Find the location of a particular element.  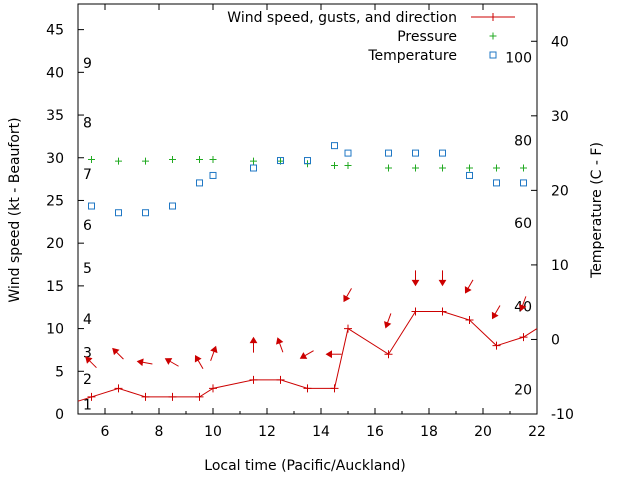

beaufort-label: 4 is located at coordinates (87, 320).